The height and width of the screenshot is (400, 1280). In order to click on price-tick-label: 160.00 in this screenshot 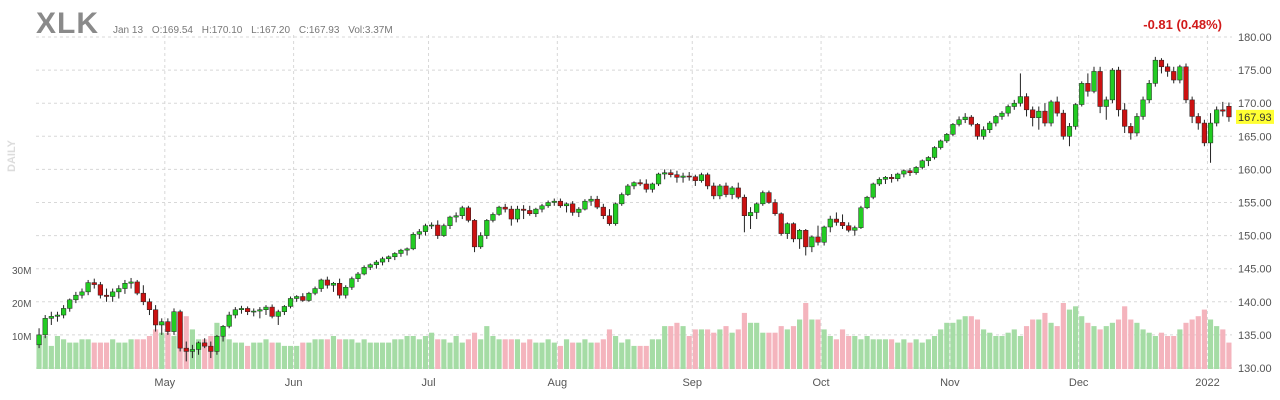, I will do `click(1255, 170)`.